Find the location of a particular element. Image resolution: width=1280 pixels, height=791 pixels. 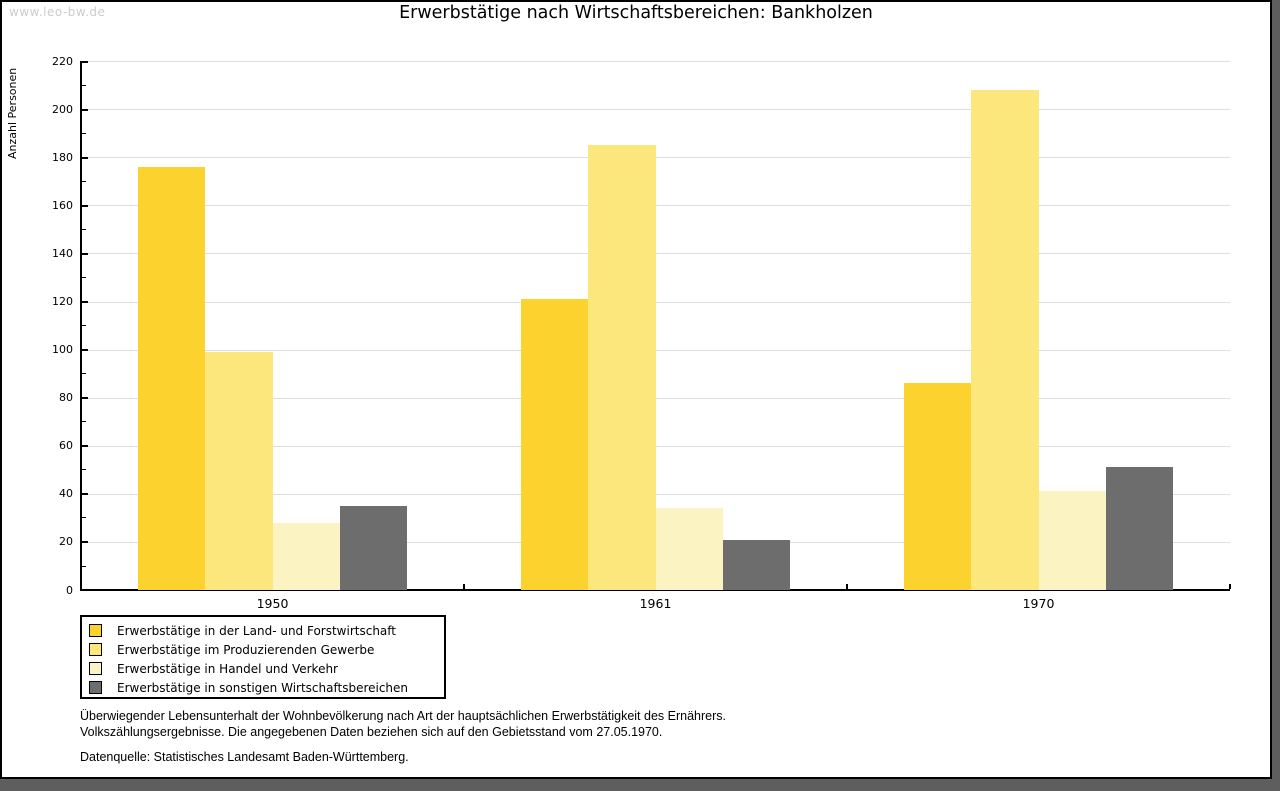

bar-1970-series3 is located at coordinates (1072, 540).